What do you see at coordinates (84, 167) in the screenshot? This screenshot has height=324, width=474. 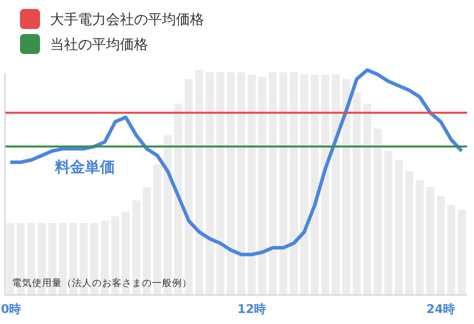 I see `series-label: 料金単価` at bounding box center [84, 167].